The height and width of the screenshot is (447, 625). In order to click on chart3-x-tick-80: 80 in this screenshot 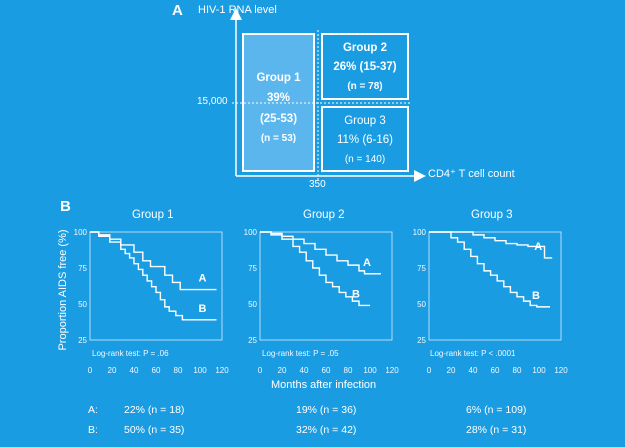, I will do `click(517, 370)`.